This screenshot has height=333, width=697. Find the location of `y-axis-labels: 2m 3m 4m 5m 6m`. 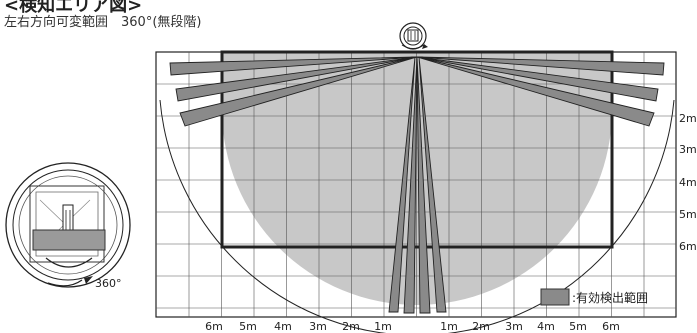

y-axis-labels: 2m 3m 4m 5m 6m is located at coordinates (688, 182).